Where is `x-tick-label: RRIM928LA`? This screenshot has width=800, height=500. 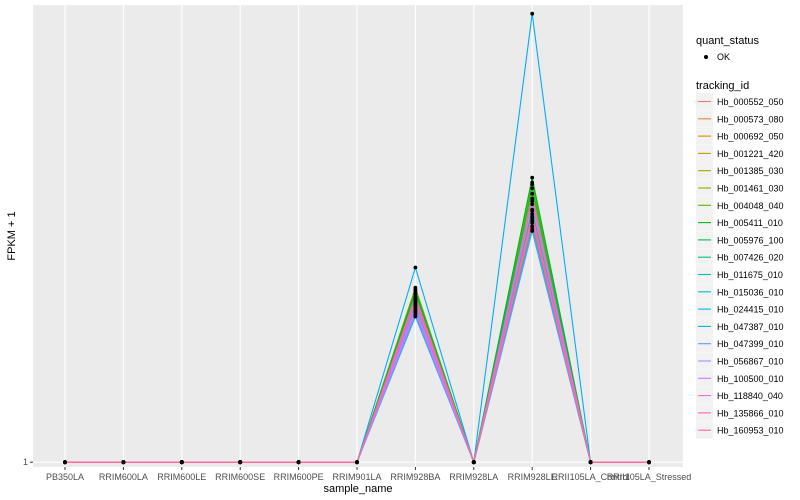
x-tick-label: RRIM928LA is located at coordinates (473, 477).